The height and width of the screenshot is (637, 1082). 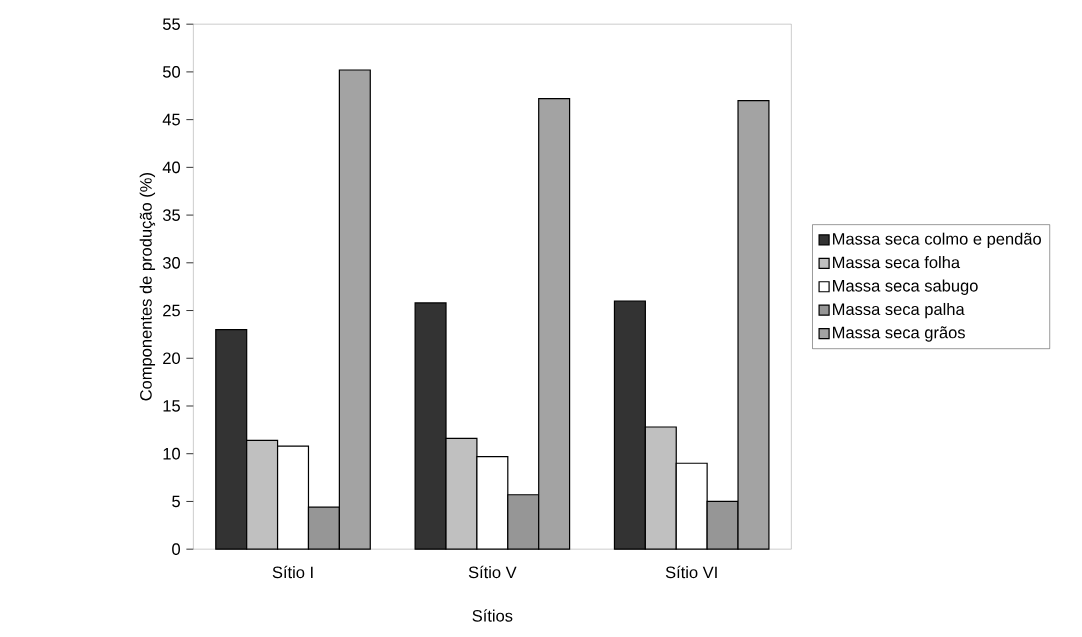 What do you see at coordinates (171, 262) in the screenshot?
I see `y-tick-label: 30` at bounding box center [171, 262].